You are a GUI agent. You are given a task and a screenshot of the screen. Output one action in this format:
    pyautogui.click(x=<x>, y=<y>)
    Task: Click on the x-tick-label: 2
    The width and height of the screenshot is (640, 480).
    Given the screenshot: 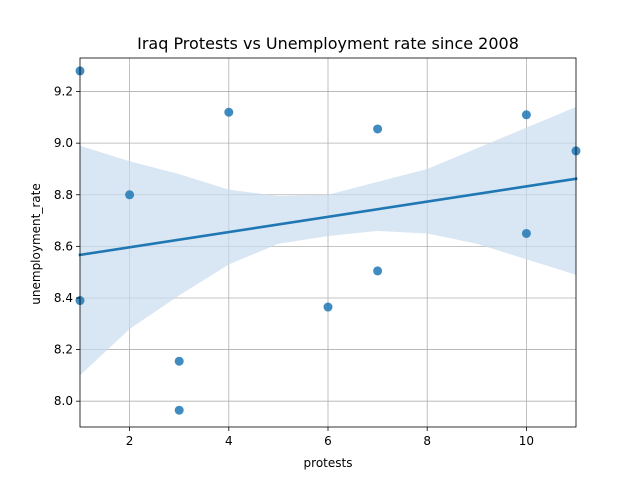 What is the action you would take?
    pyautogui.click(x=130, y=441)
    